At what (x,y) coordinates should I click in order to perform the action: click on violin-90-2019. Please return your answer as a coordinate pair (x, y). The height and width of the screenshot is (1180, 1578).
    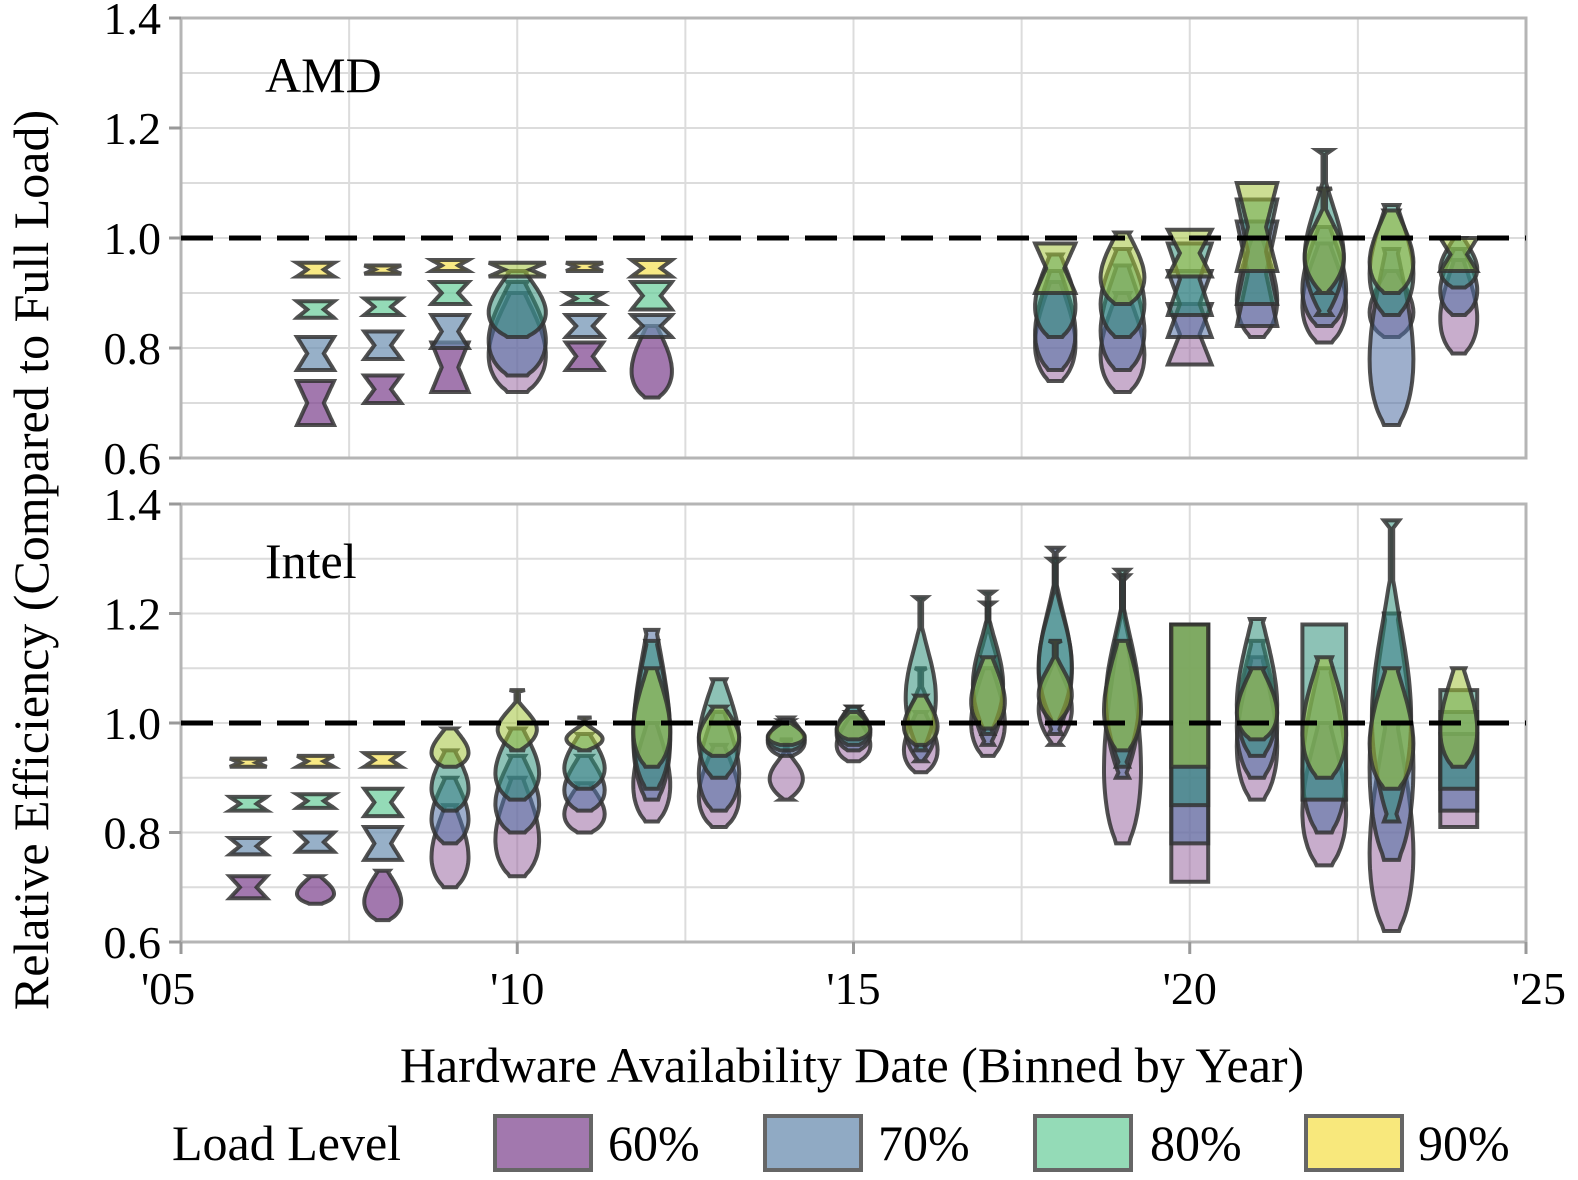
    Looking at the image, I should click on (1122, 268).